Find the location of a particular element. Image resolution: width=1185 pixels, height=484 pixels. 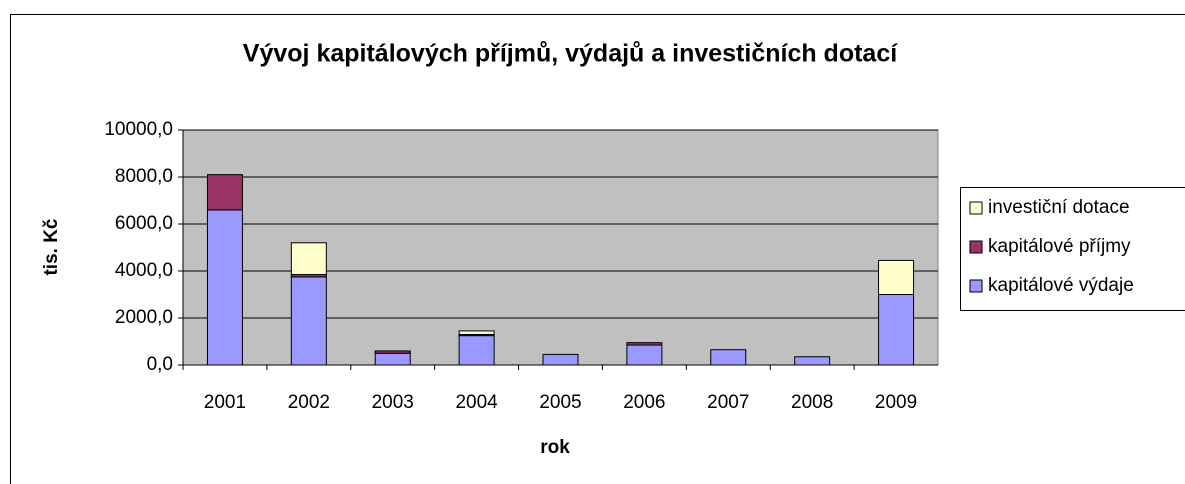

x-tick-label: 2002 is located at coordinates (309, 402).